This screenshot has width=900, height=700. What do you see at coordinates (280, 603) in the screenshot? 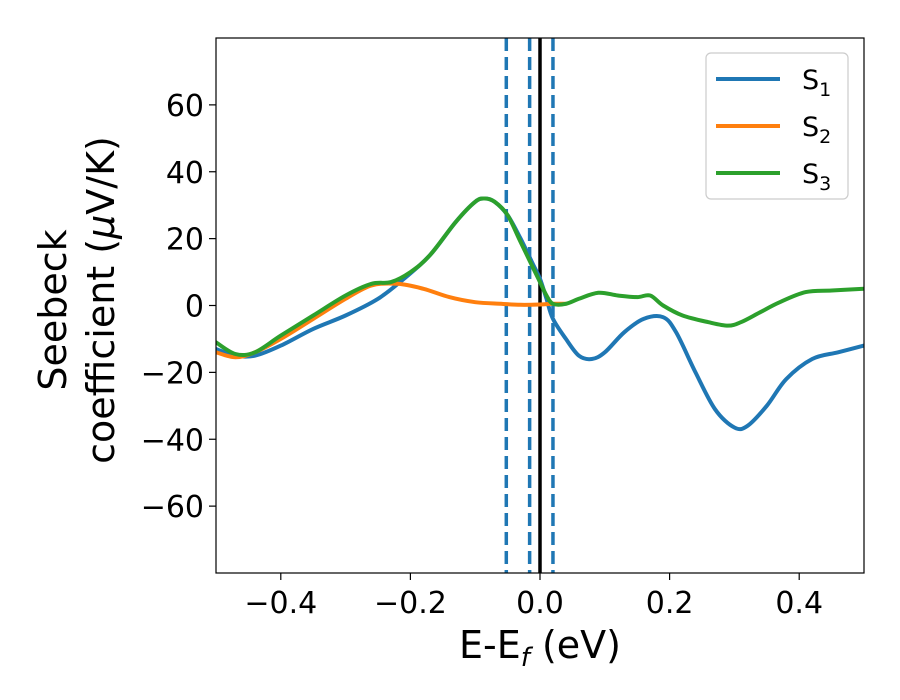
I see `x-tick-label: −0.4` at bounding box center [280, 603].